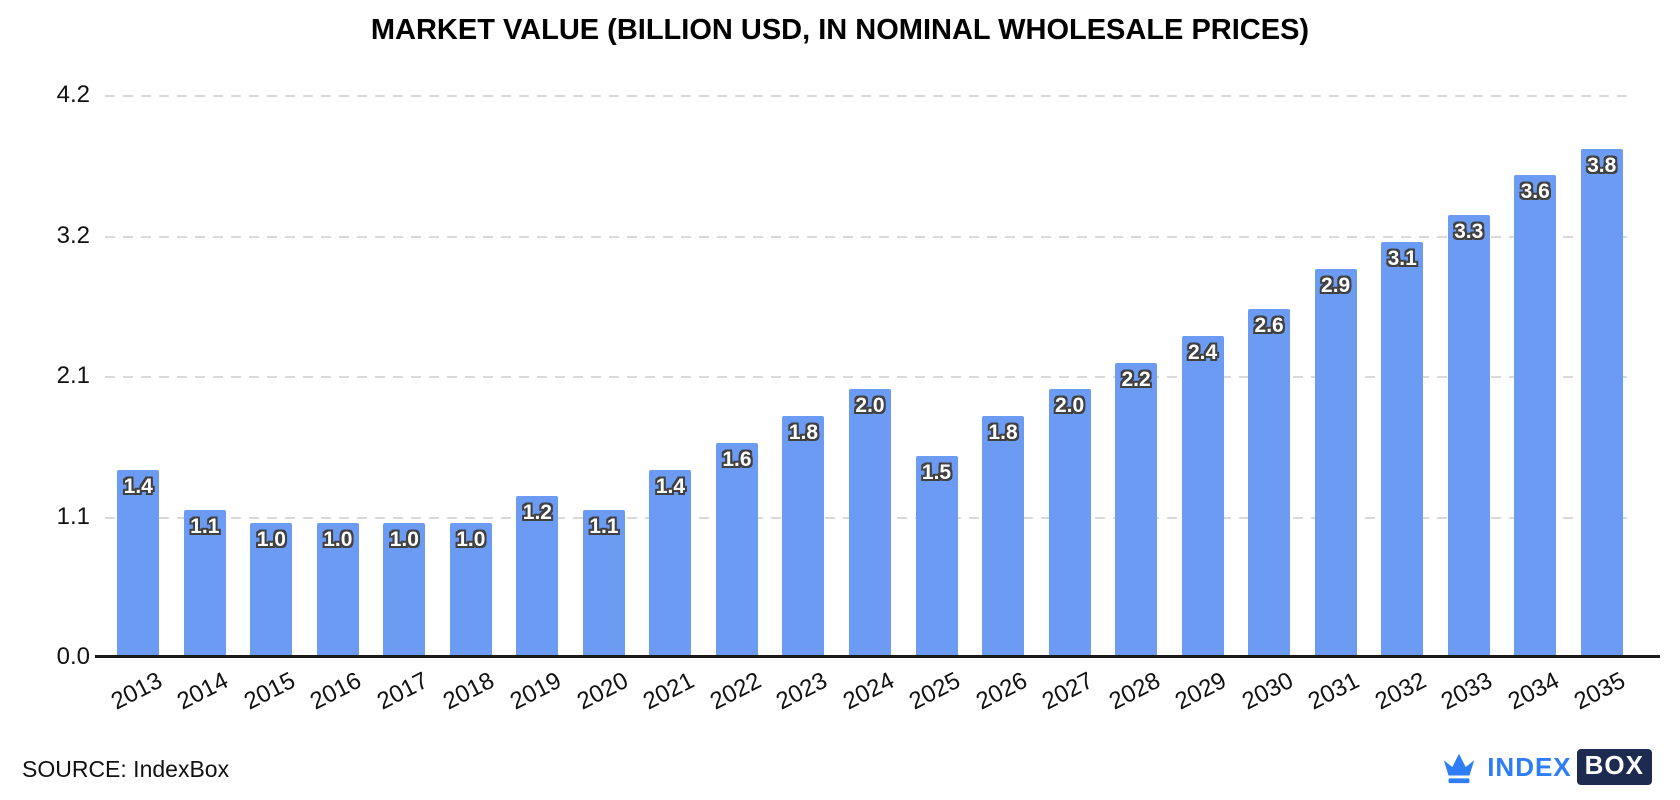 This screenshot has width=1680, height=800. What do you see at coordinates (404, 590) in the screenshot?
I see `bar-2017: 1.0` at bounding box center [404, 590].